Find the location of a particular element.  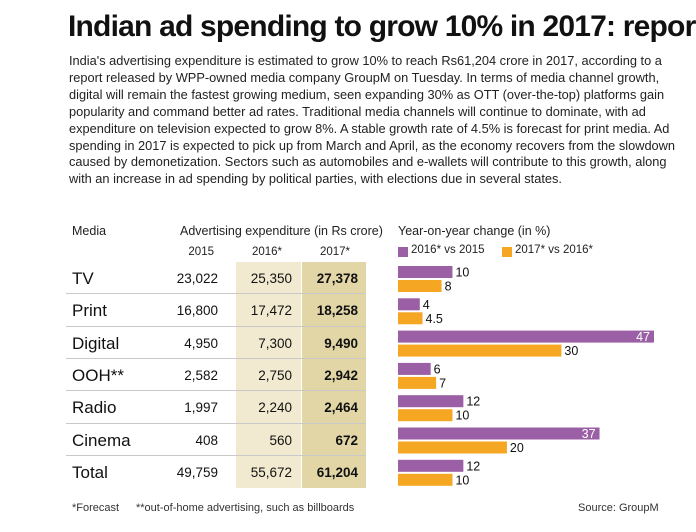

bar-2016-vs-2015-print is located at coordinates (409, 304).